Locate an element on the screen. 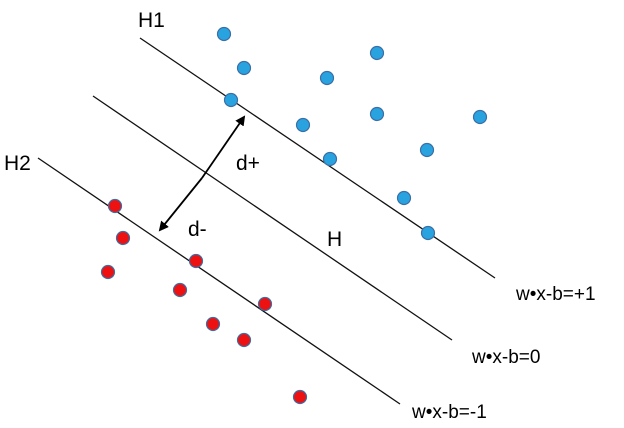 The width and height of the screenshot is (624, 428). eq-plus-label: w•x-b=+1 is located at coordinates (555, 294).